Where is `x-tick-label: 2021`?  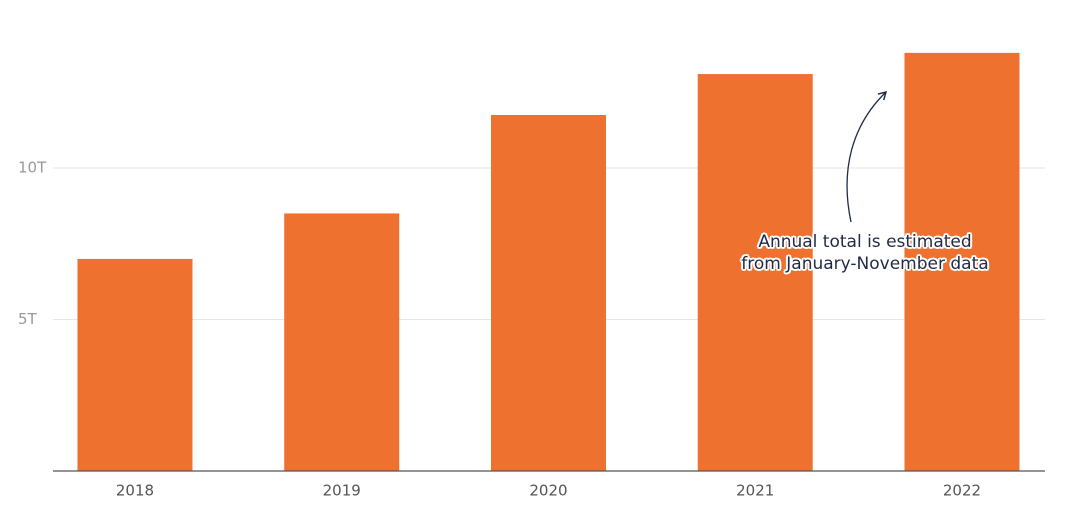 x-tick-label: 2021 is located at coordinates (755, 491).